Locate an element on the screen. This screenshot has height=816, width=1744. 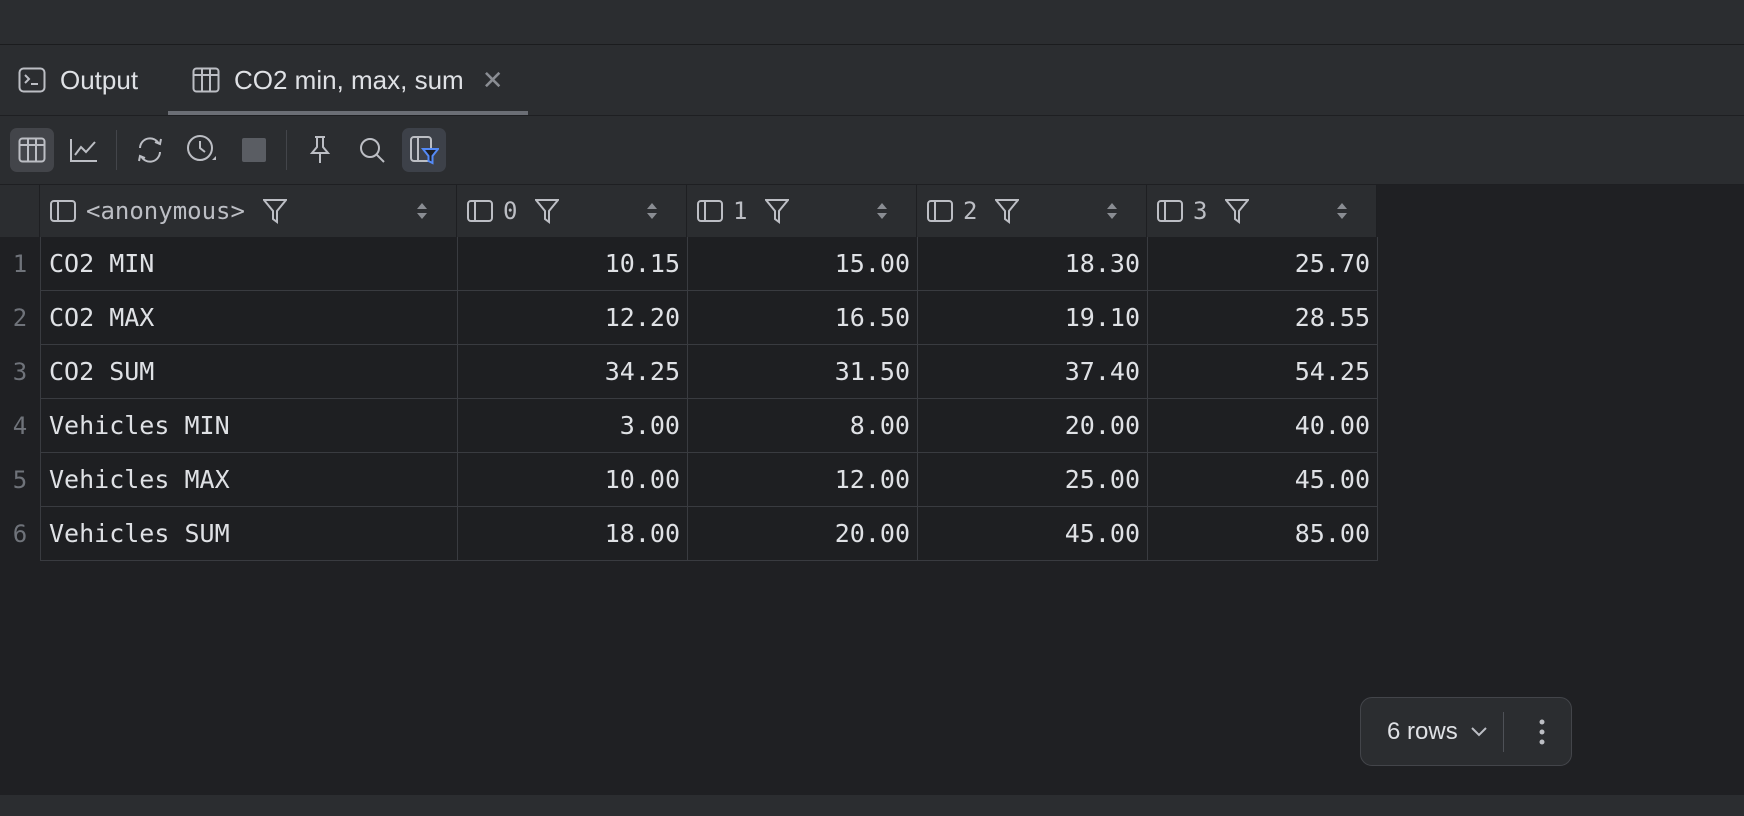
refresh-icon is located at coordinates (150, 150).